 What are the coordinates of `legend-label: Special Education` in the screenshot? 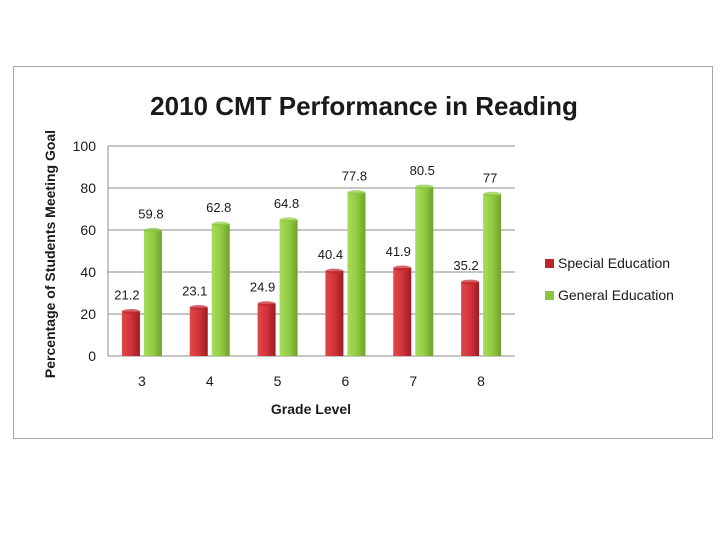 It's located at (614, 263).